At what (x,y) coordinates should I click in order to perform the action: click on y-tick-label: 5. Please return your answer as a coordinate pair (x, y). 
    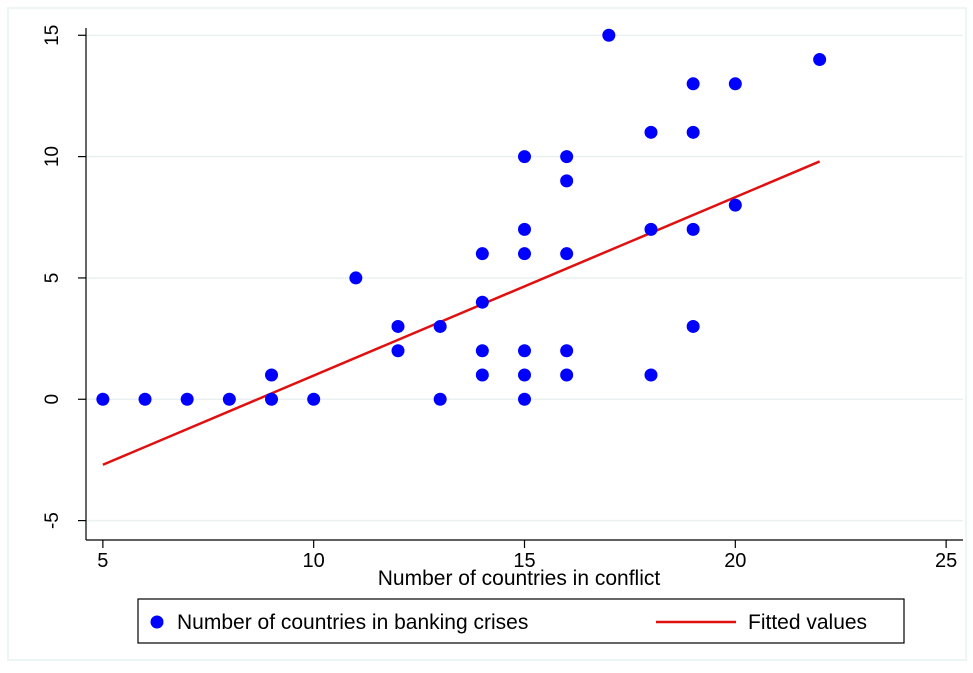
    Looking at the image, I should click on (52, 278).